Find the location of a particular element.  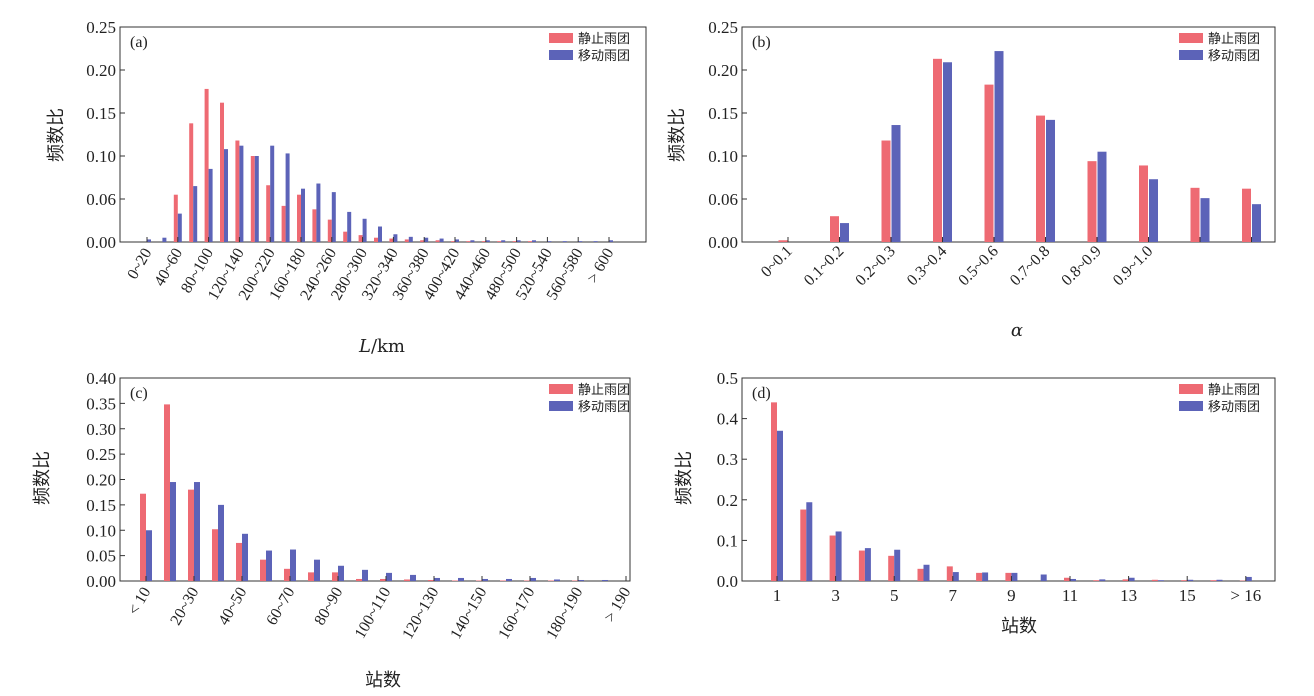

legend-swatch-static is located at coordinates (1191, 389).